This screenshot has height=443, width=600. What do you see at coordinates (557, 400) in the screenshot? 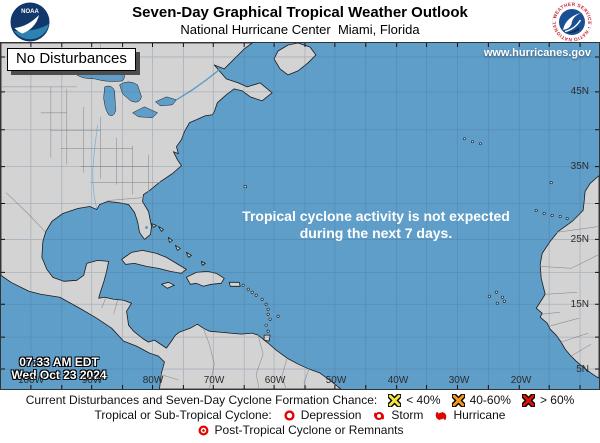
I see `chance-high-label: > 60%` at bounding box center [557, 400].